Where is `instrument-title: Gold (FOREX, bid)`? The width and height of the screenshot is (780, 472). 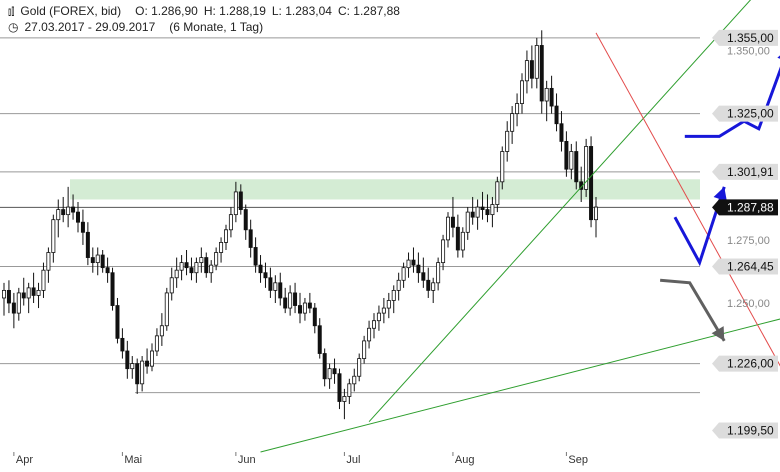
instrument-title: Gold (FOREX, bid) is located at coordinates (71, 11).